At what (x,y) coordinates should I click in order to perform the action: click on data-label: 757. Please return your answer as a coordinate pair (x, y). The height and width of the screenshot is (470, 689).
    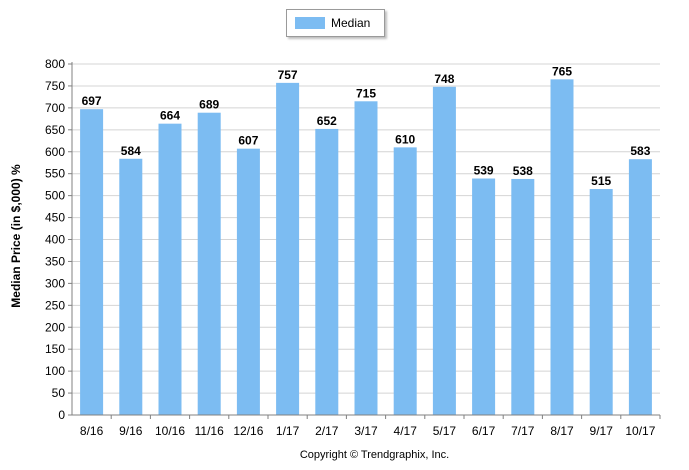
    Looking at the image, I should click on (288, 75).